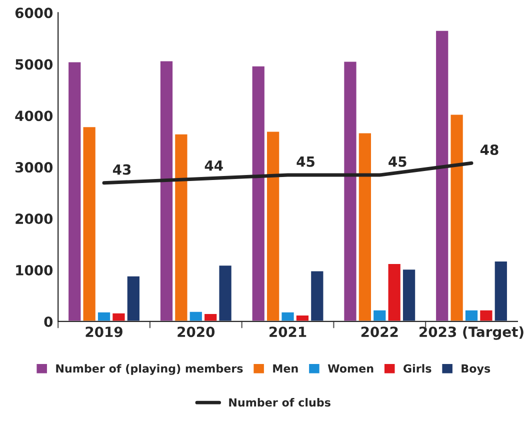  What do you see at coordinates (213, 165) in the screenshot?
I see `data-label: 44` at bounding box center [213, 165].